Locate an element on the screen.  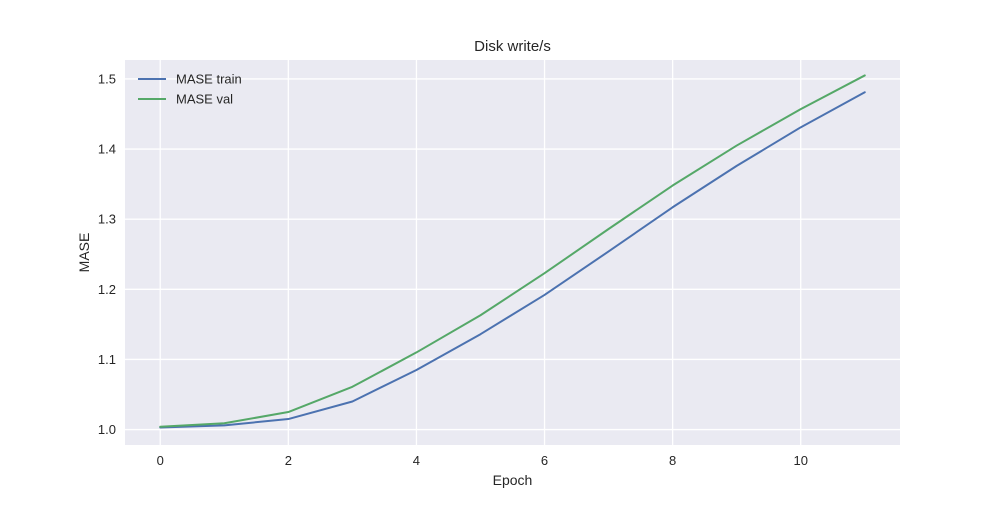
x-tick-label: 2 is located at coordinates (288, 460).